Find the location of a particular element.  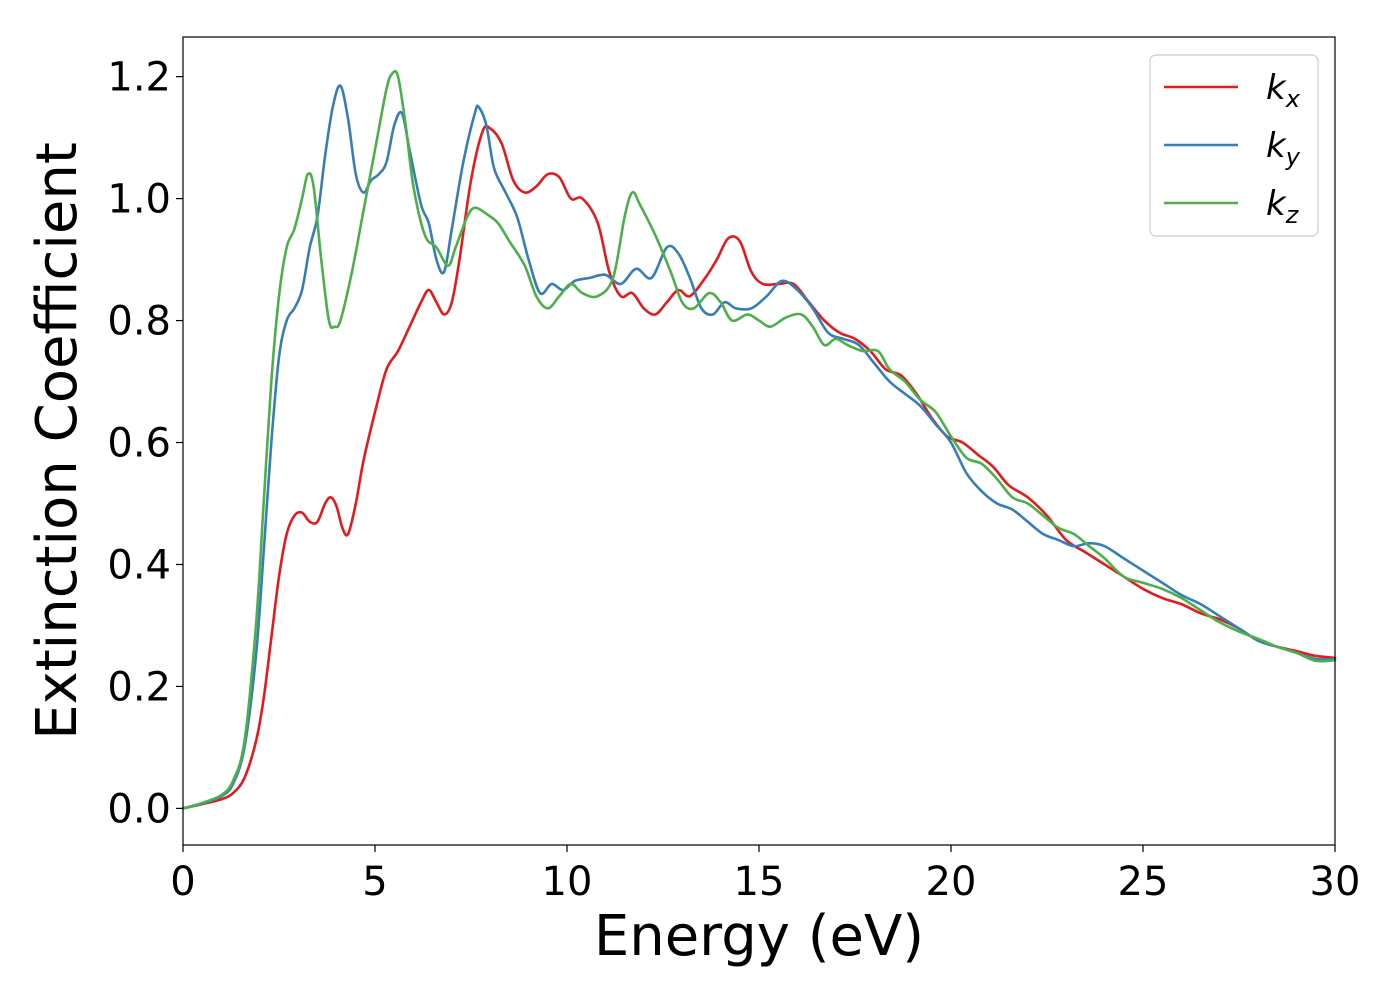

y-axis-ticks: 0.0 0.2 0.4 0.6 0.8 1.0 1.2 is located at coordinates (145, 443).